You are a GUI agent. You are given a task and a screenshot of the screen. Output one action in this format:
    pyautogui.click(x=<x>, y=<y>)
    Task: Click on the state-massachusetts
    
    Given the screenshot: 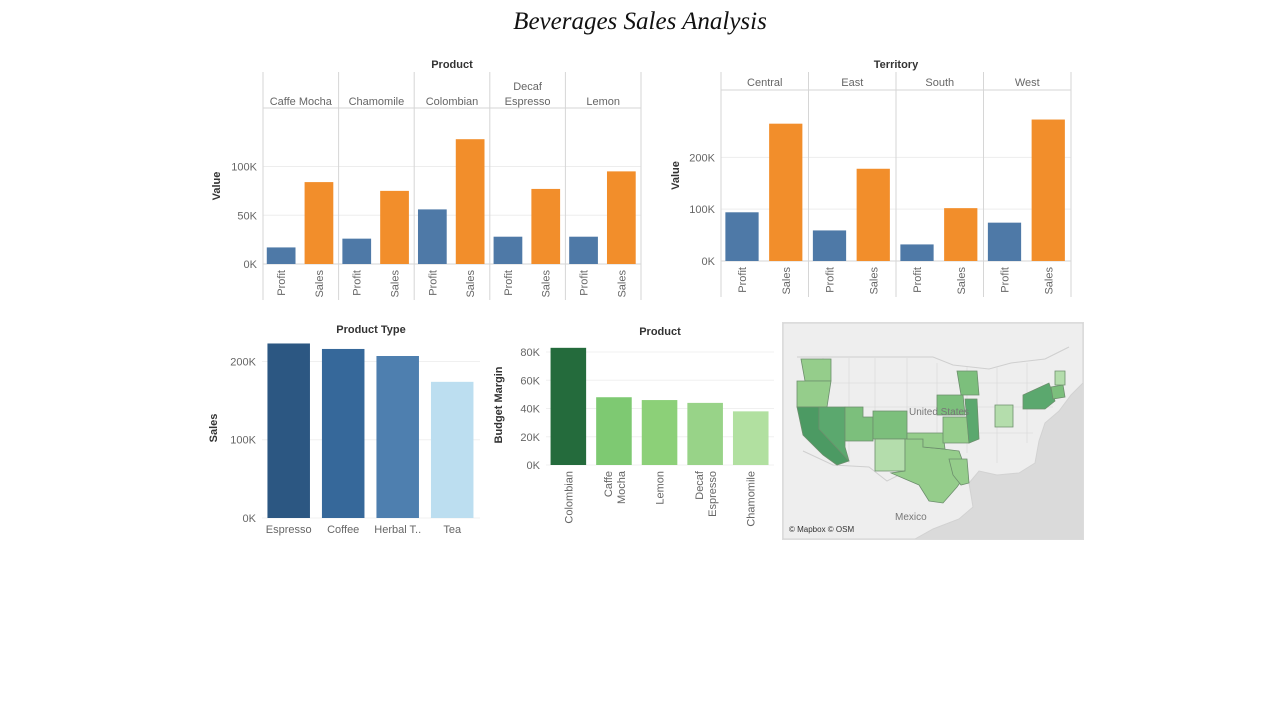 What is the action you would take?
    pyautogui.click(x=1058, y=392)
    